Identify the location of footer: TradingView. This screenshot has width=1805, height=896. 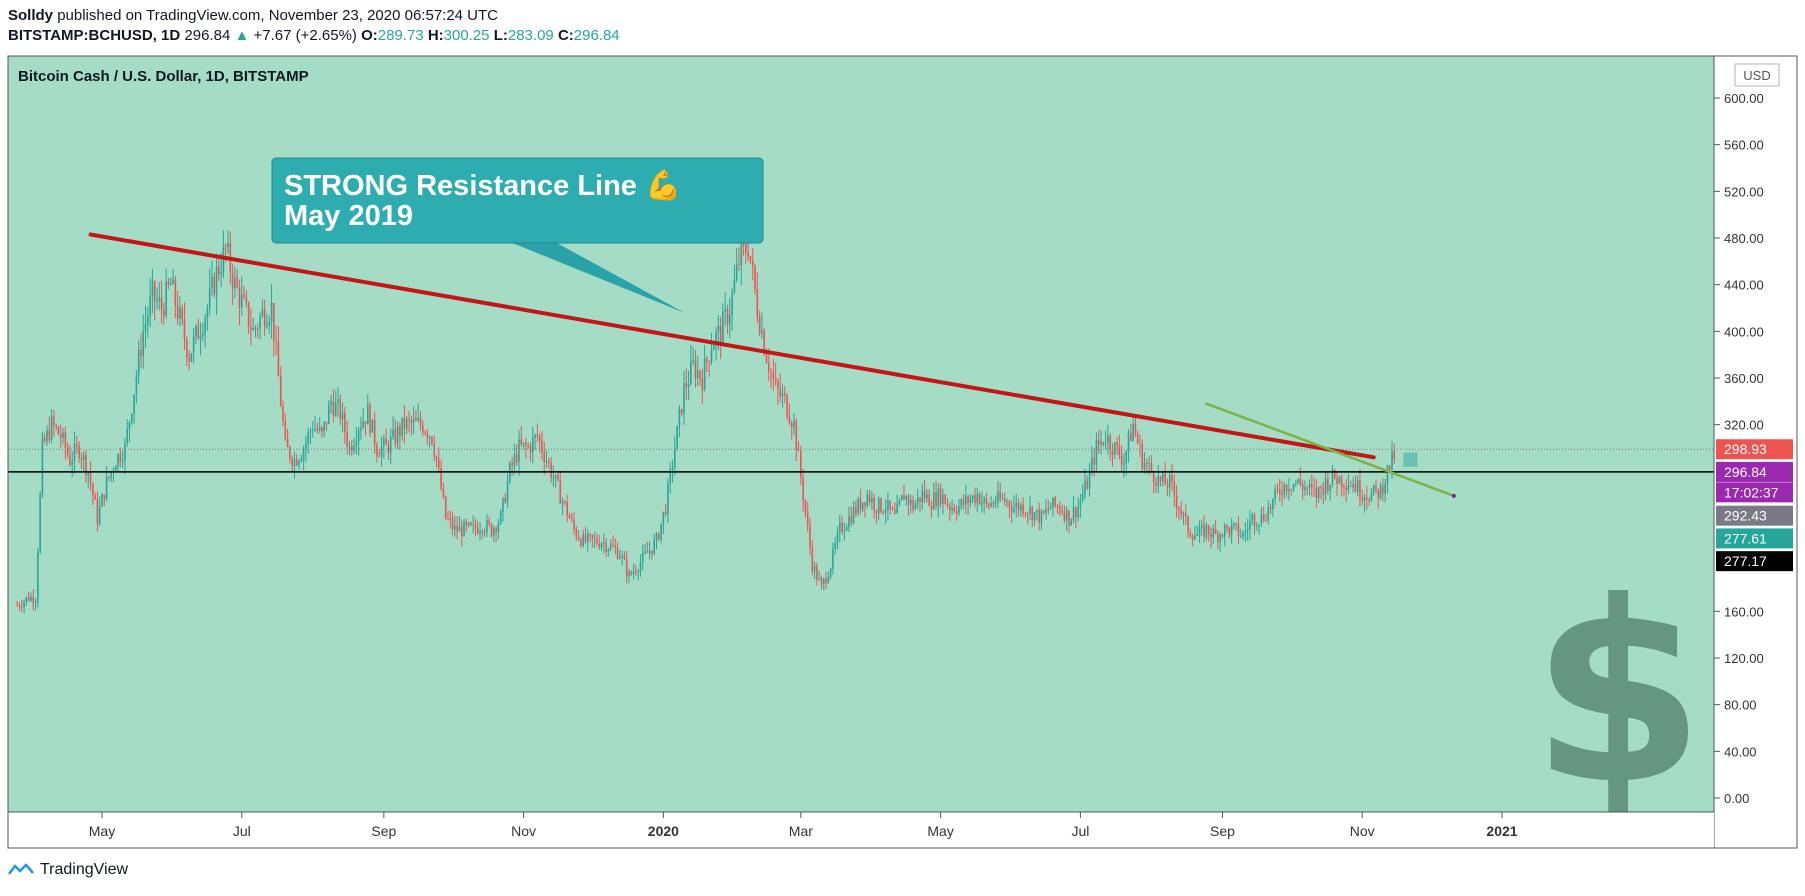
(68, 870).